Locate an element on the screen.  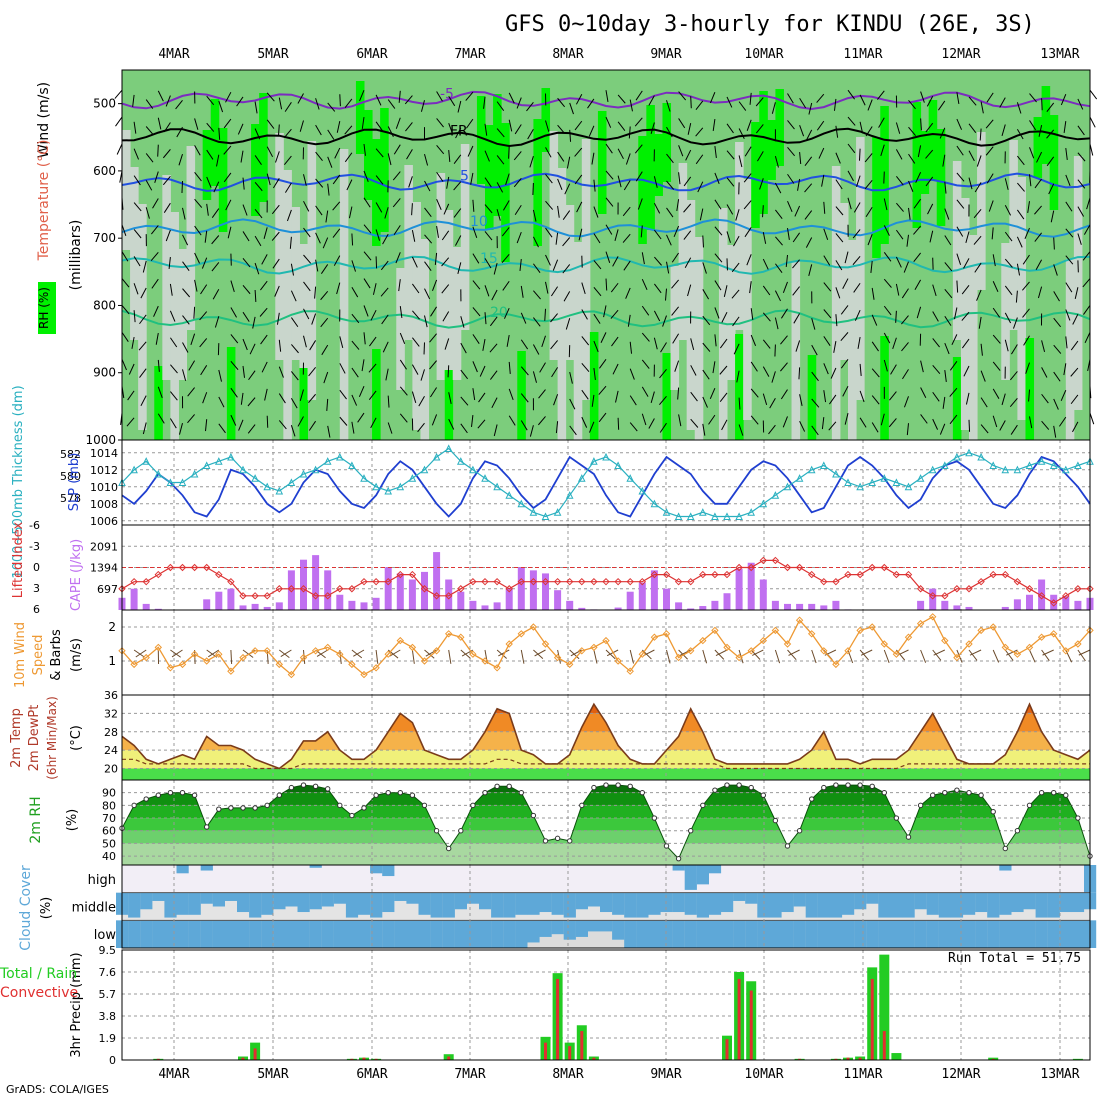
dewpoint-line is located at coordinates (606, 764).